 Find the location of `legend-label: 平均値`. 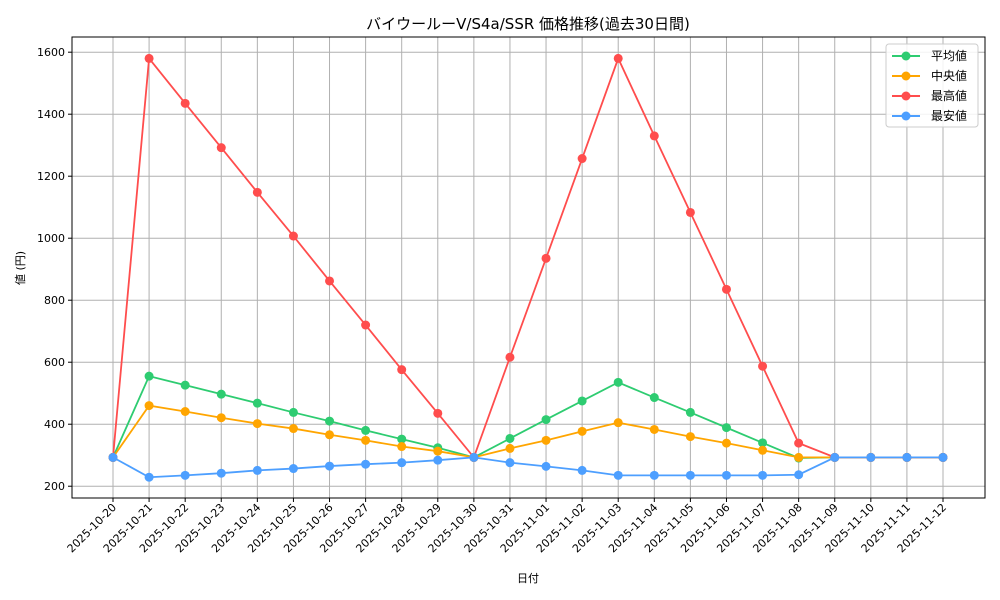

legend-label: 平均値 is located at coordinates (949, 55).